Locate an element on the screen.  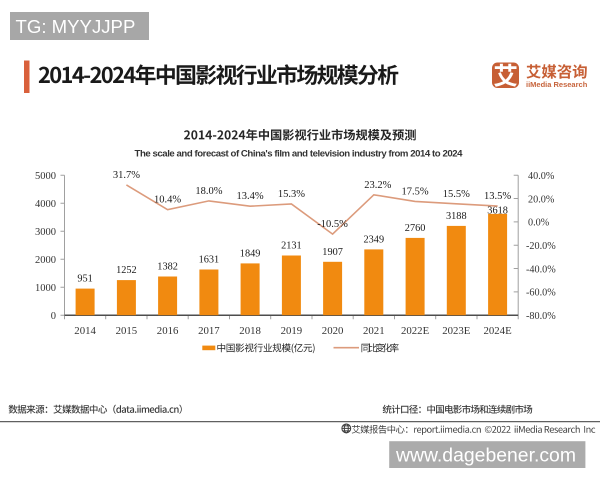
svg-text: 1252 is located at coordinates (126, 270).